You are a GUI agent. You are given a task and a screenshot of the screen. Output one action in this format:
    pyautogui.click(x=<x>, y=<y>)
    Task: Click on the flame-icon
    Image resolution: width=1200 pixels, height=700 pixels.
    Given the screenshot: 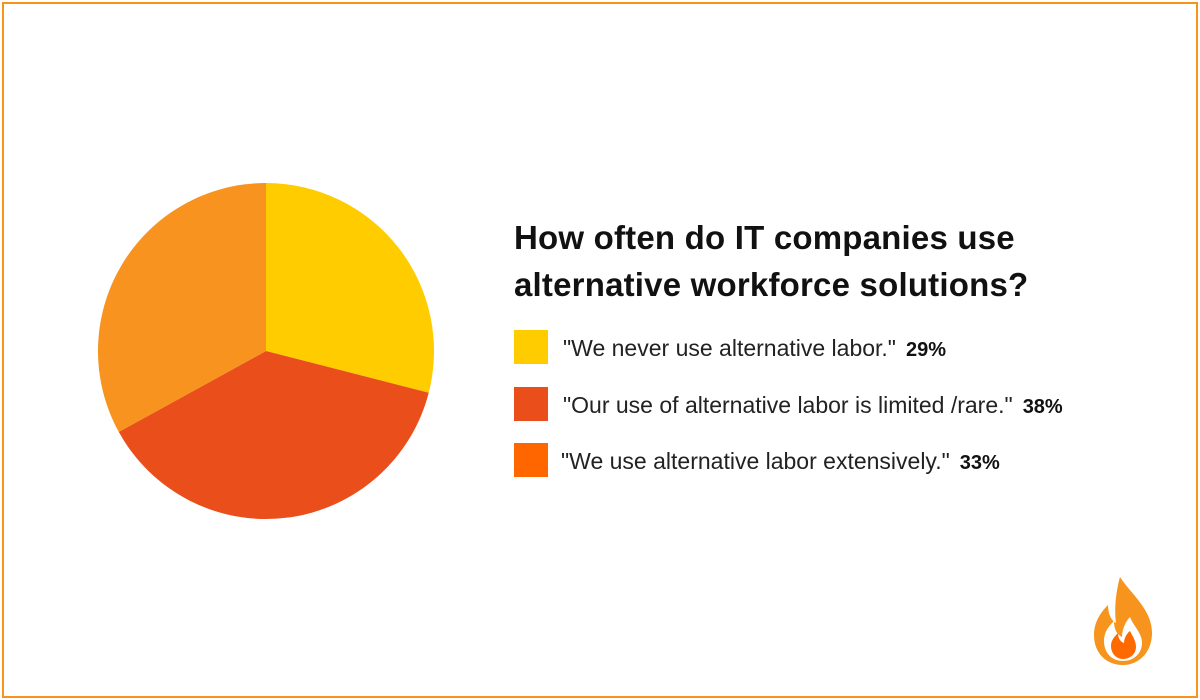 What is the action you would take?
    pyautogui.click(x=1123, y=621)
    